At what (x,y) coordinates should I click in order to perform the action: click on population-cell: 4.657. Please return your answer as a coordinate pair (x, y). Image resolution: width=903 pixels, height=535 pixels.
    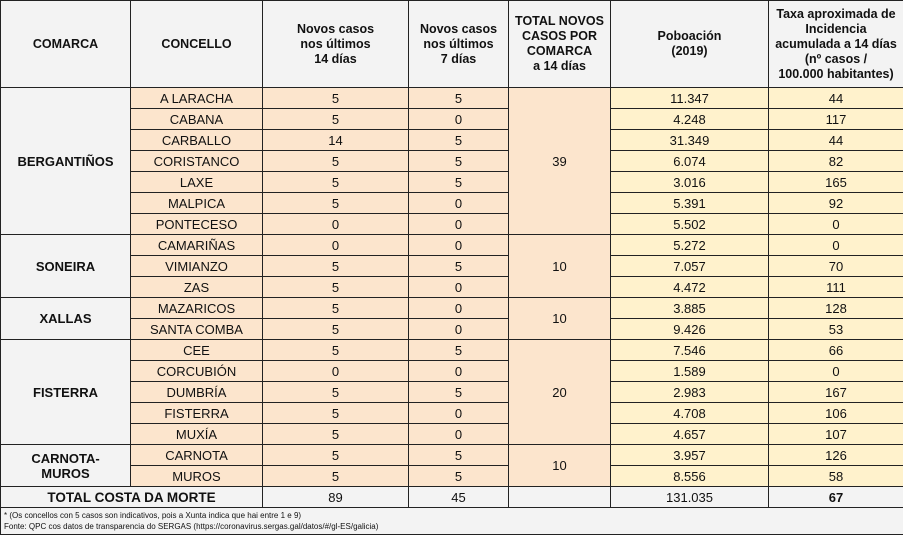
    Looking at the image, I should click on (690, 434).